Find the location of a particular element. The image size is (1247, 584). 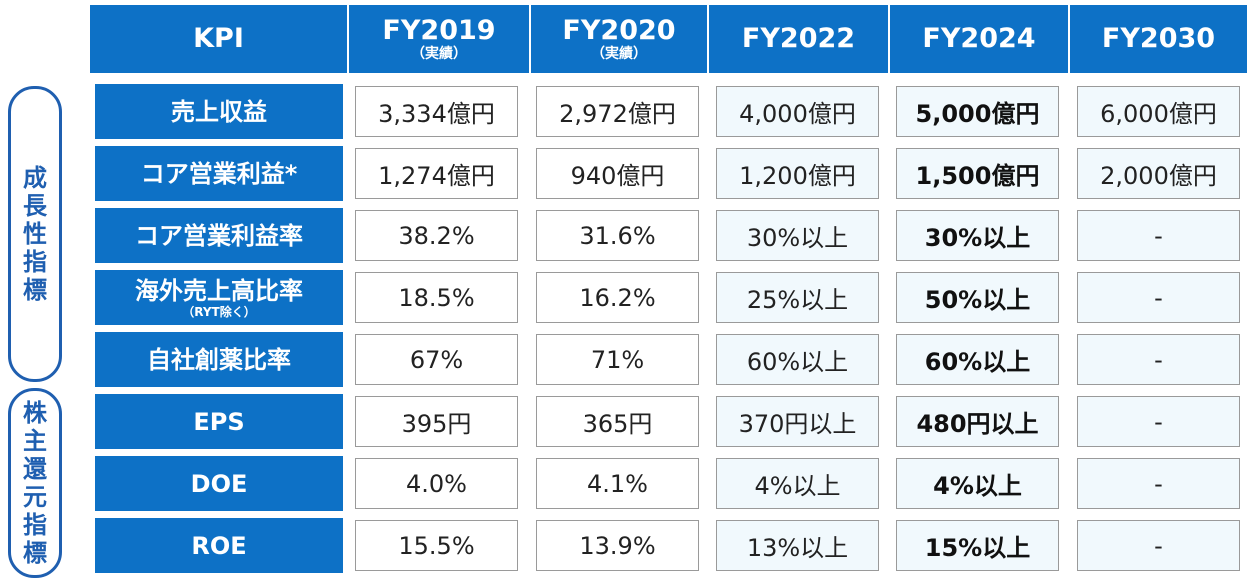

header-fy2019: FY2019 （実績） is located at coordinates (439, 39).